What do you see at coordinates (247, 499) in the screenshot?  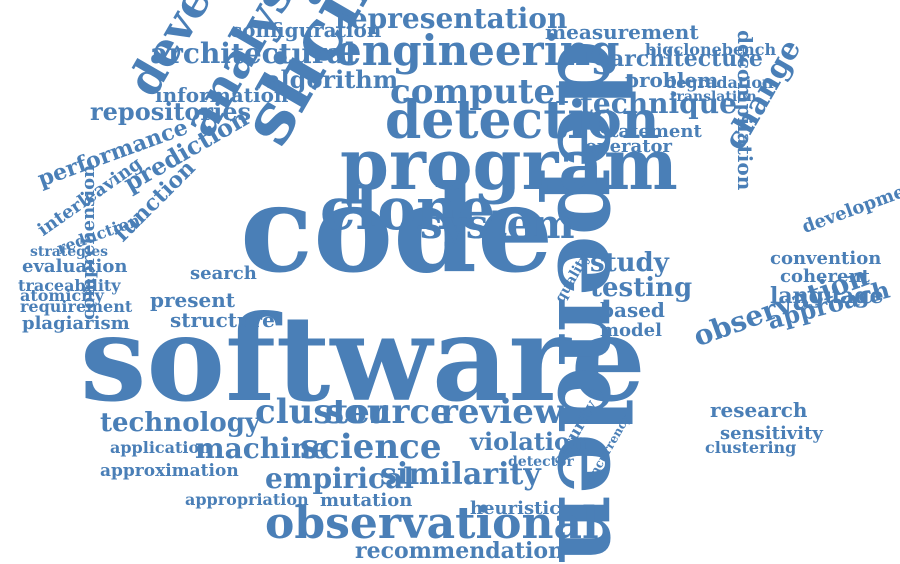 I see `word-appropriation: appropriation` at bounding box center [247, 499].